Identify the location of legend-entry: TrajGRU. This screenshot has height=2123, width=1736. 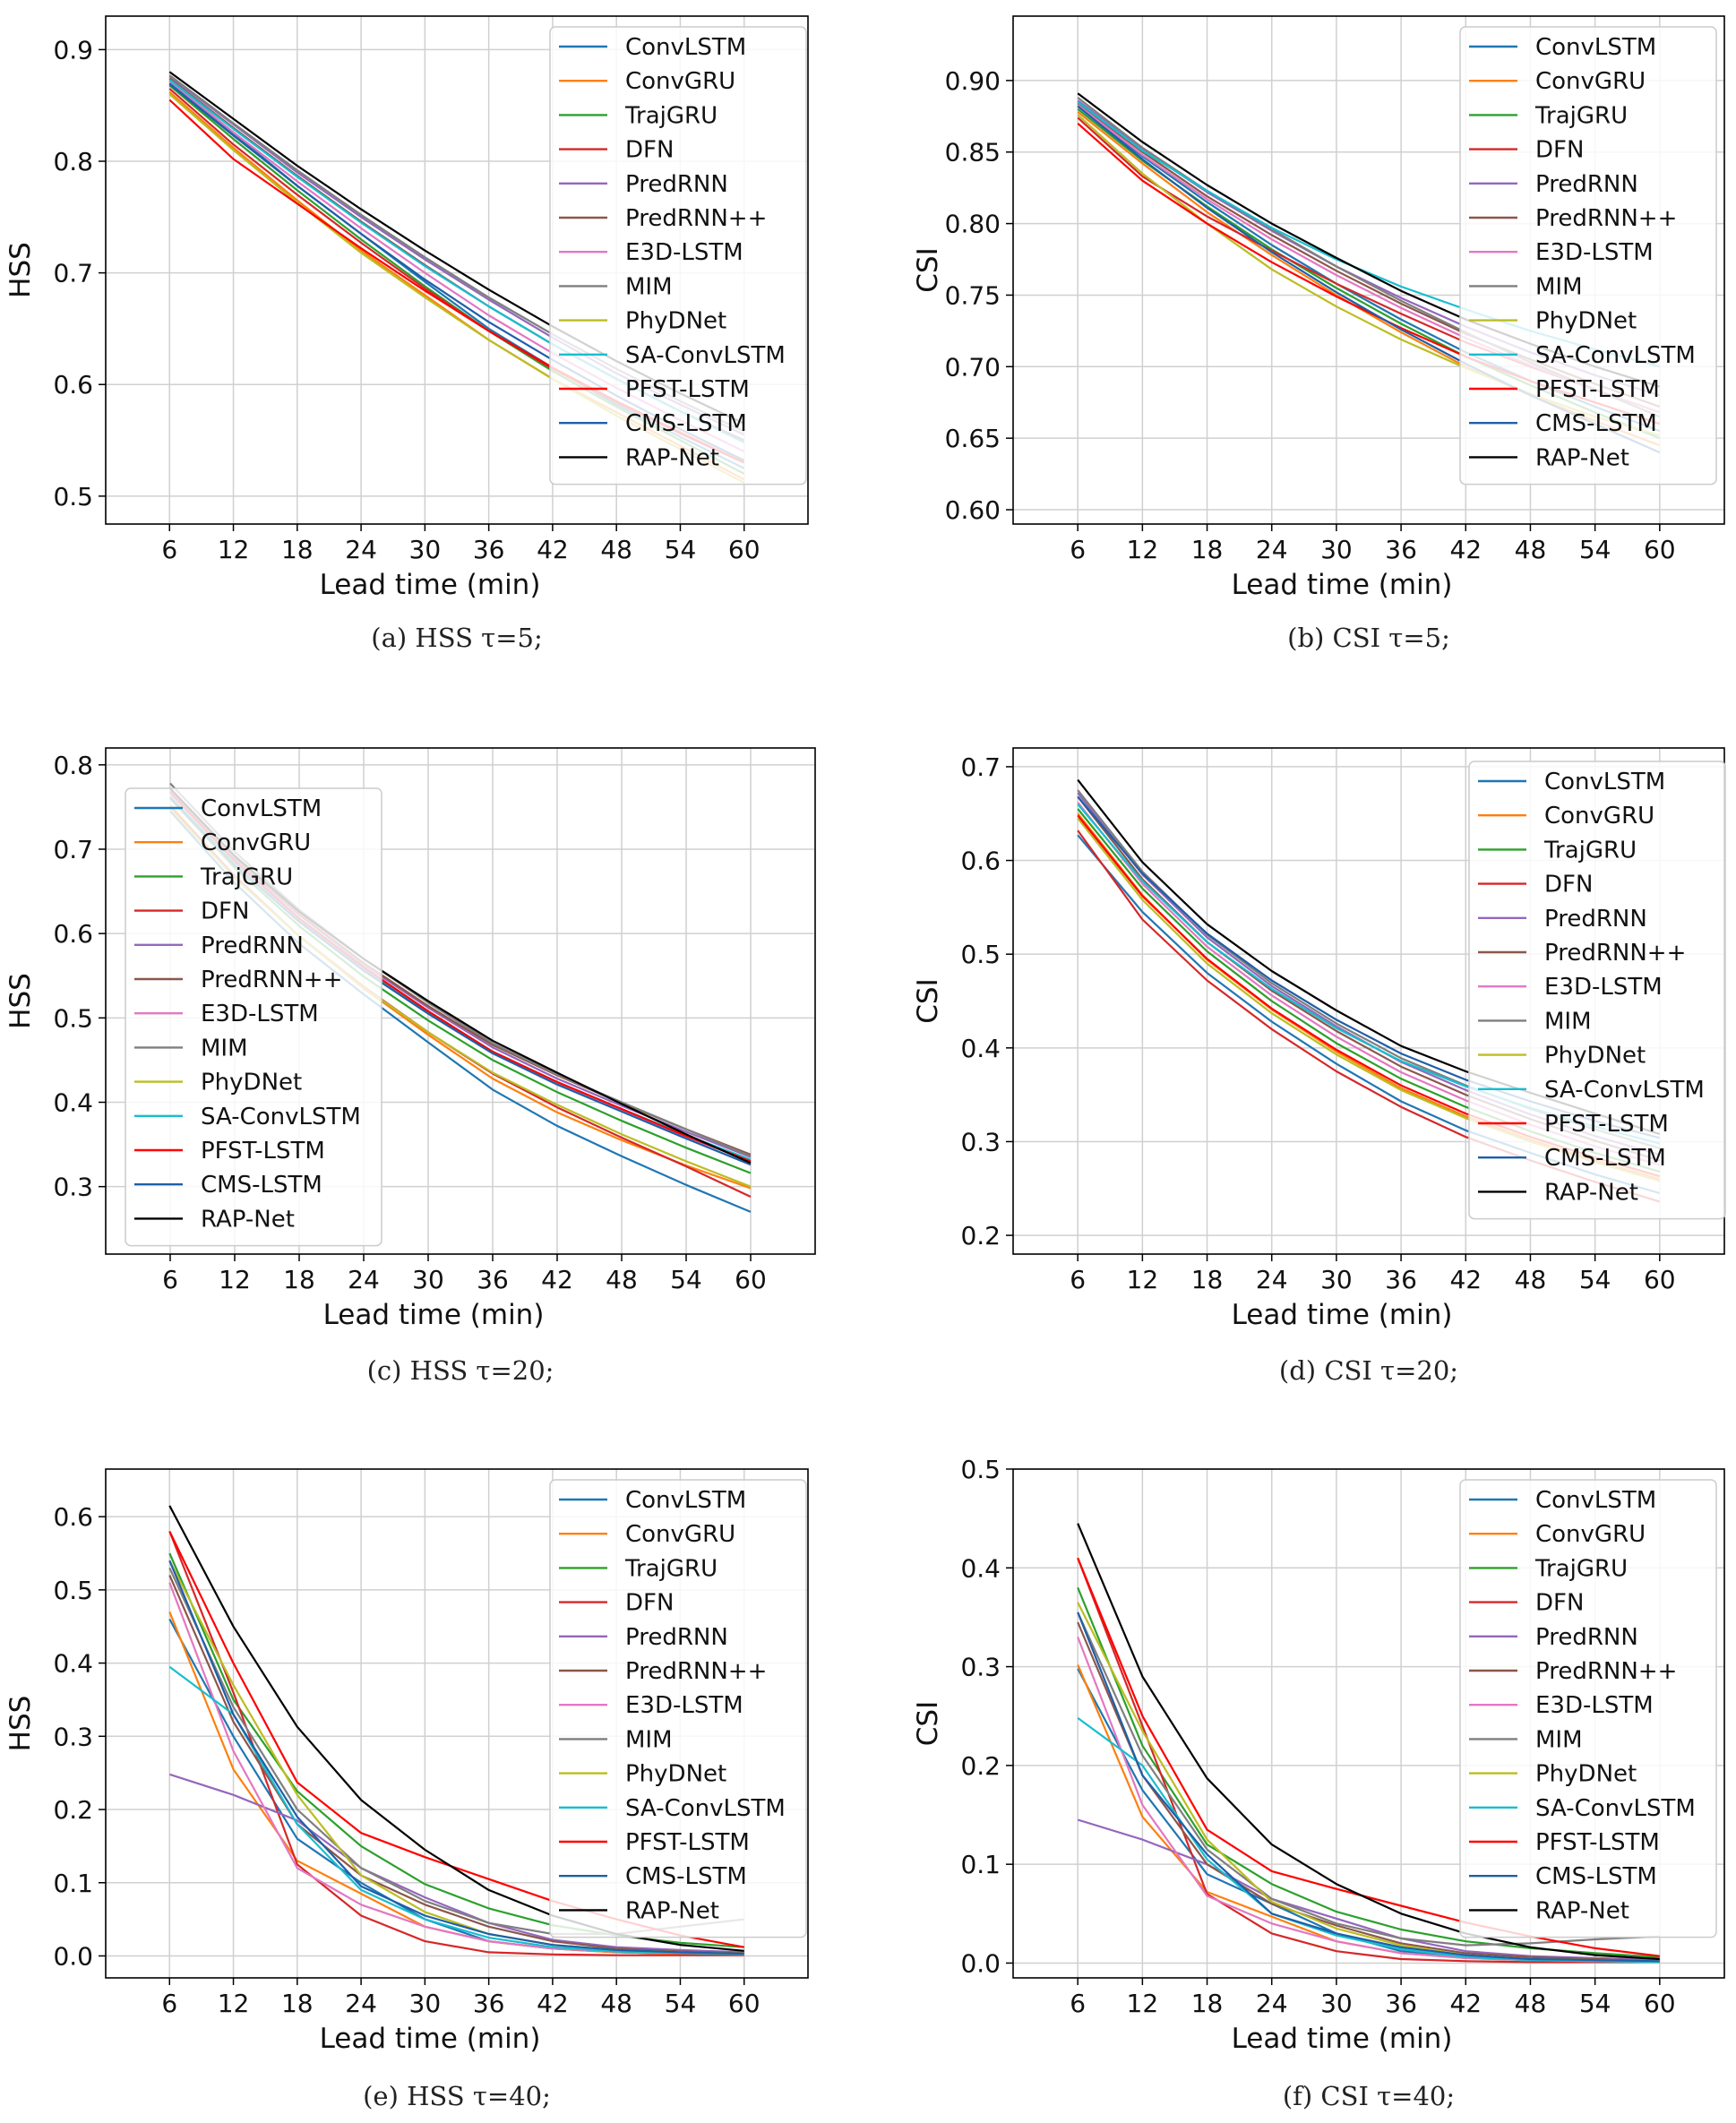
(1581, 1568).